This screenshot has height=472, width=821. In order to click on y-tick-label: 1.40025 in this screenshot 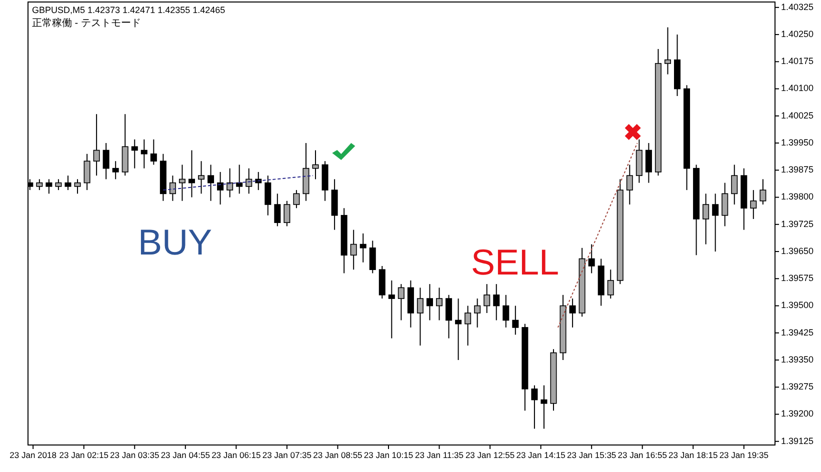, I will do `click(797, 115)`.